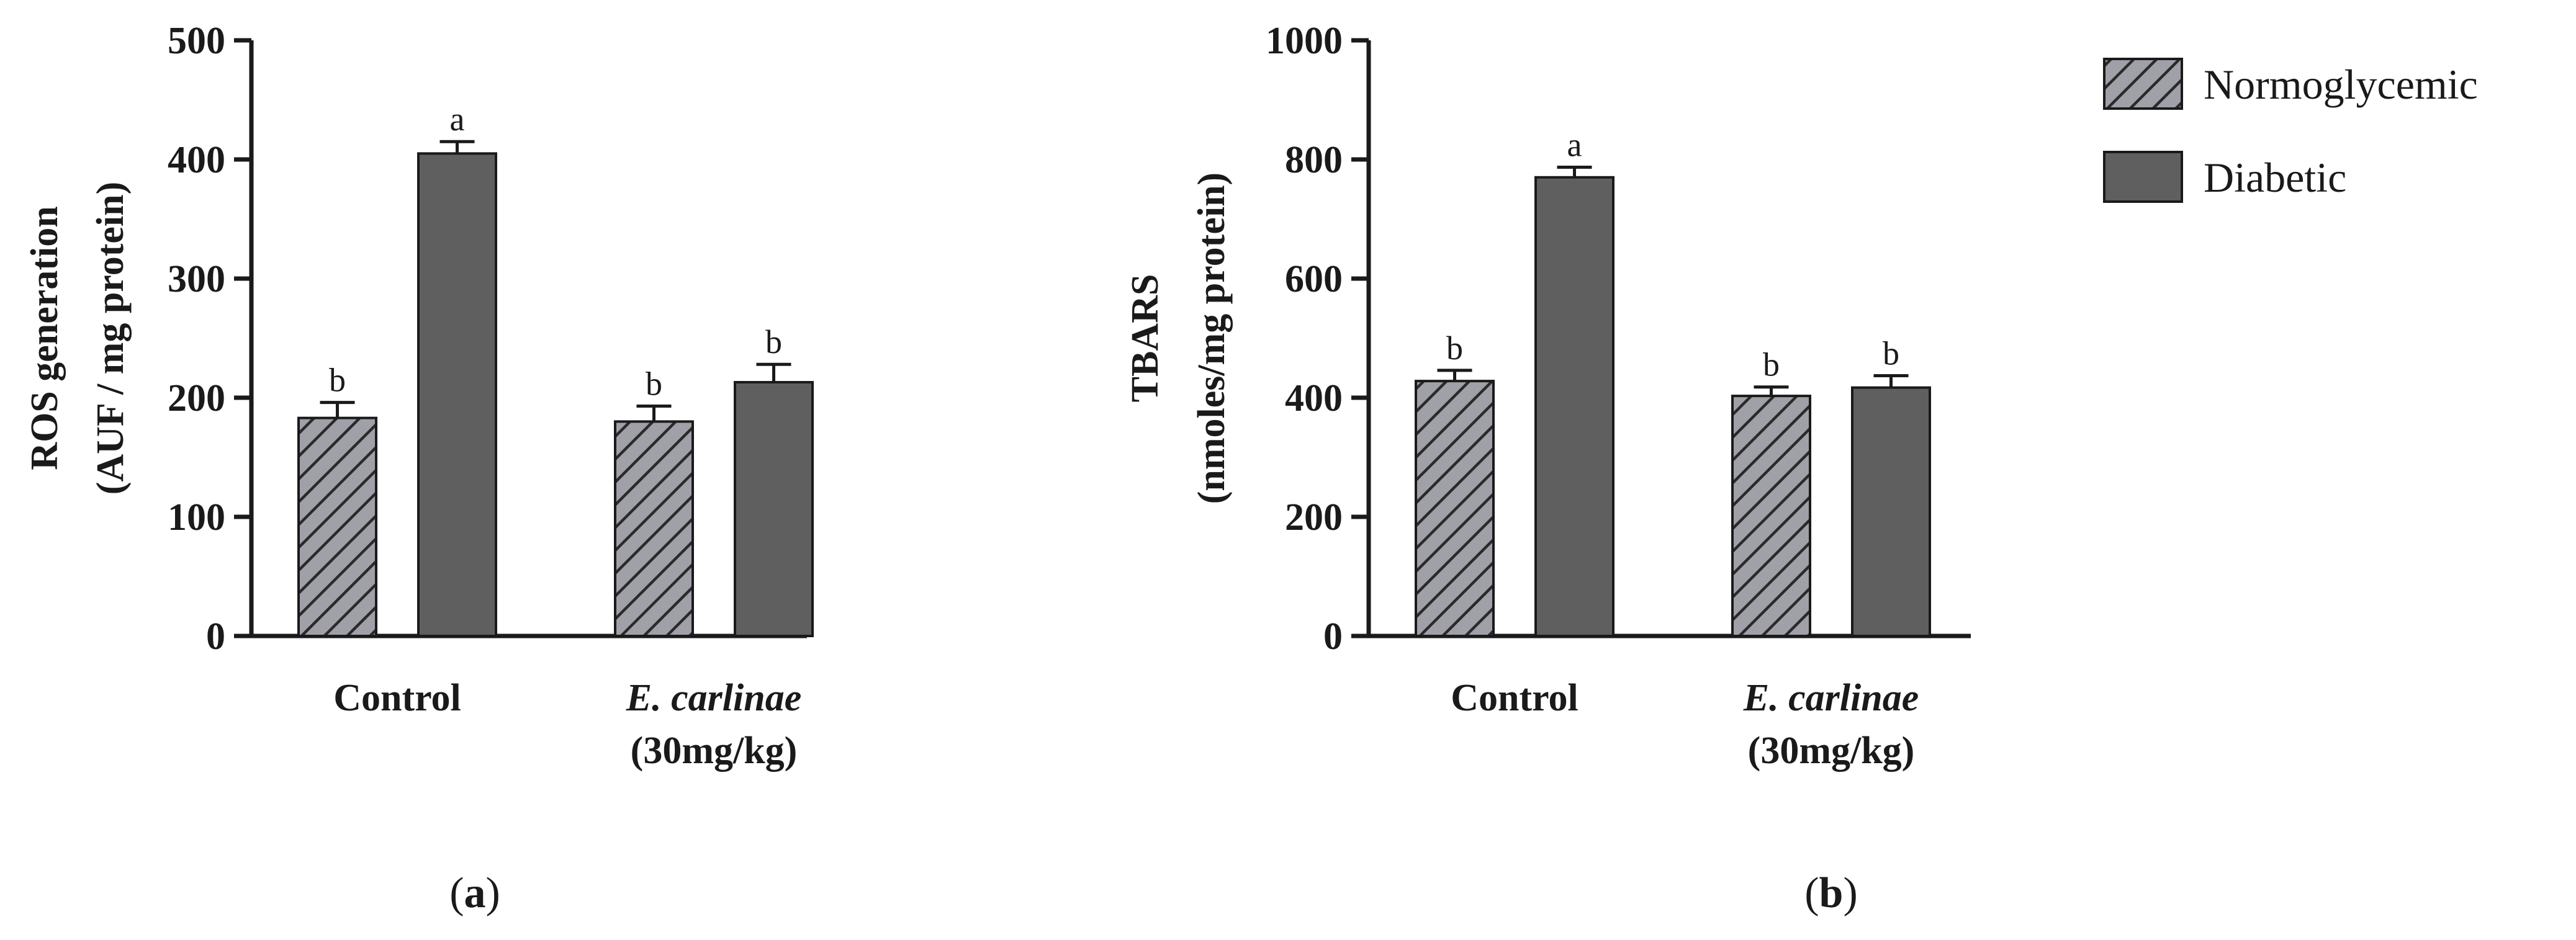 This screenshot has width=2576, height=940. I want to click on legend-label: Normoglycemic, so click(2341, 84).